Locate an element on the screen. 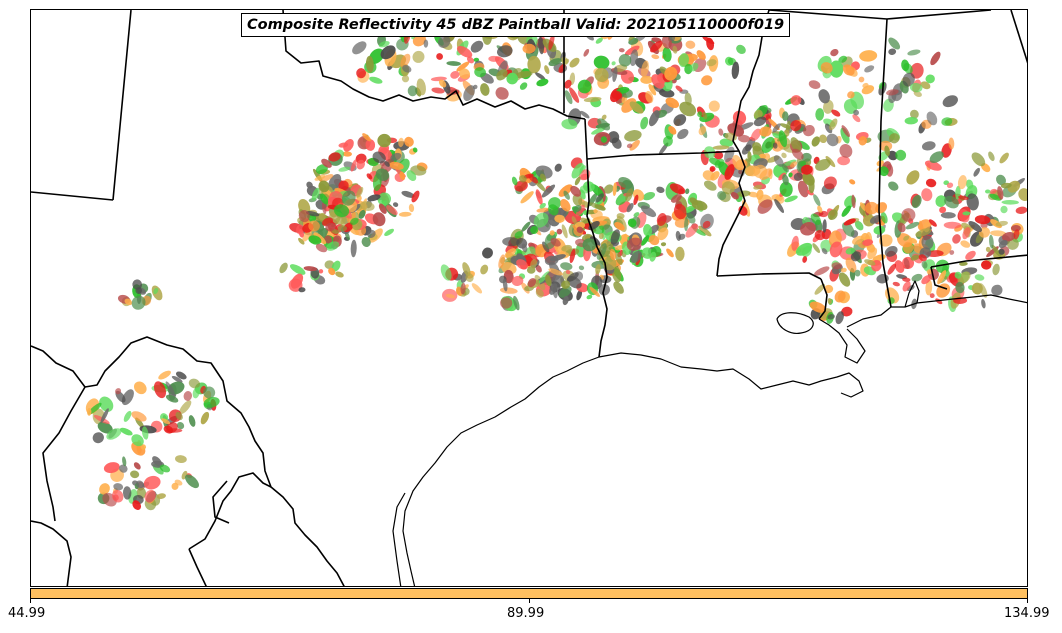 The width and height of the screenshot is (1062, 633). colorbar-tick-label-mid: 89.99 is located at coordinates (526, 613).